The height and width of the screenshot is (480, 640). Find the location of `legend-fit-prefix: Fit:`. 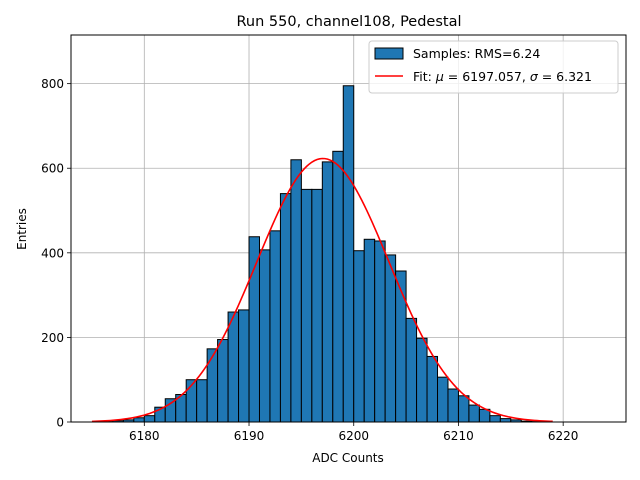

legend-fit-prefix: Fit: is located at coordinates (424, 76).